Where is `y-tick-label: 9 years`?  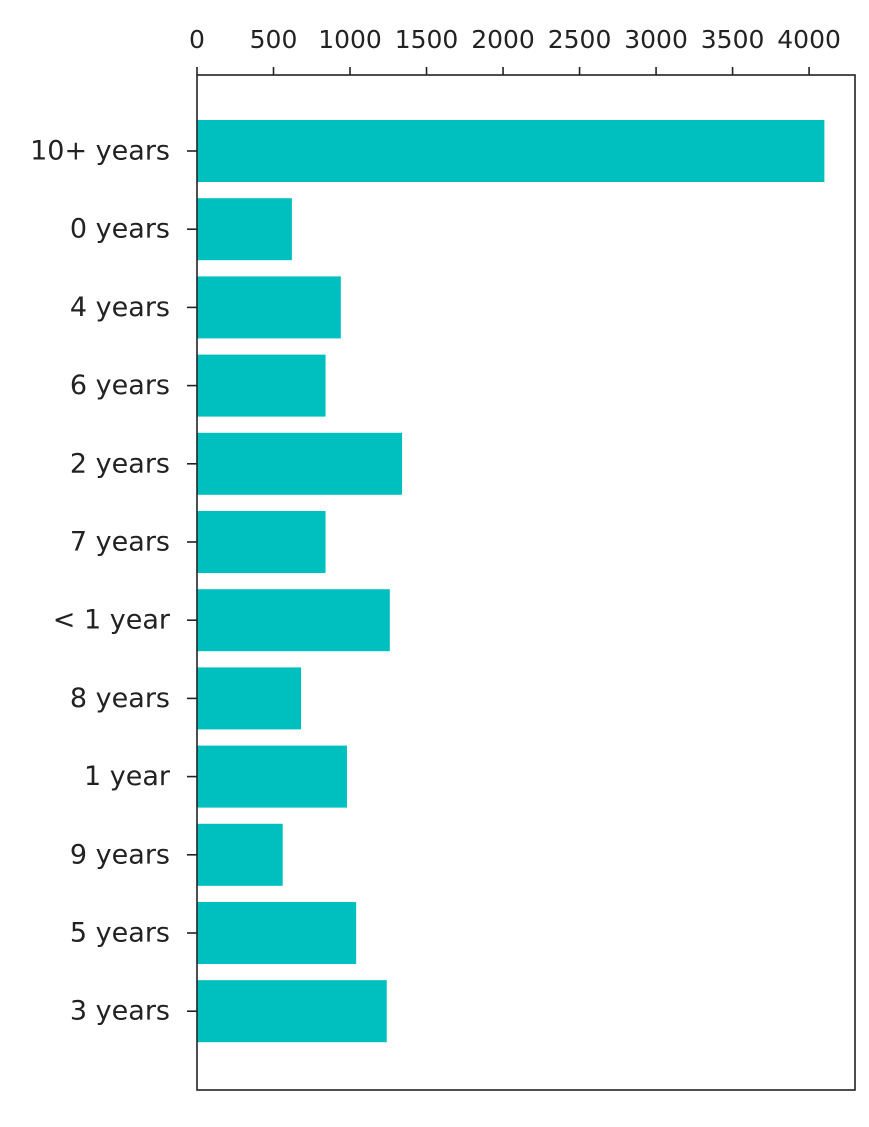 y-tick-label: 9 years is located at coordinates (120, 854).